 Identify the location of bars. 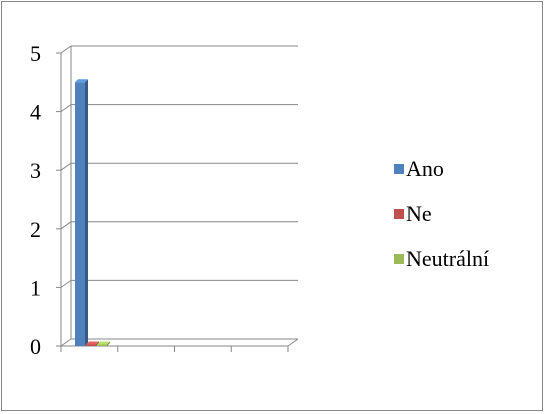
(92, 213).